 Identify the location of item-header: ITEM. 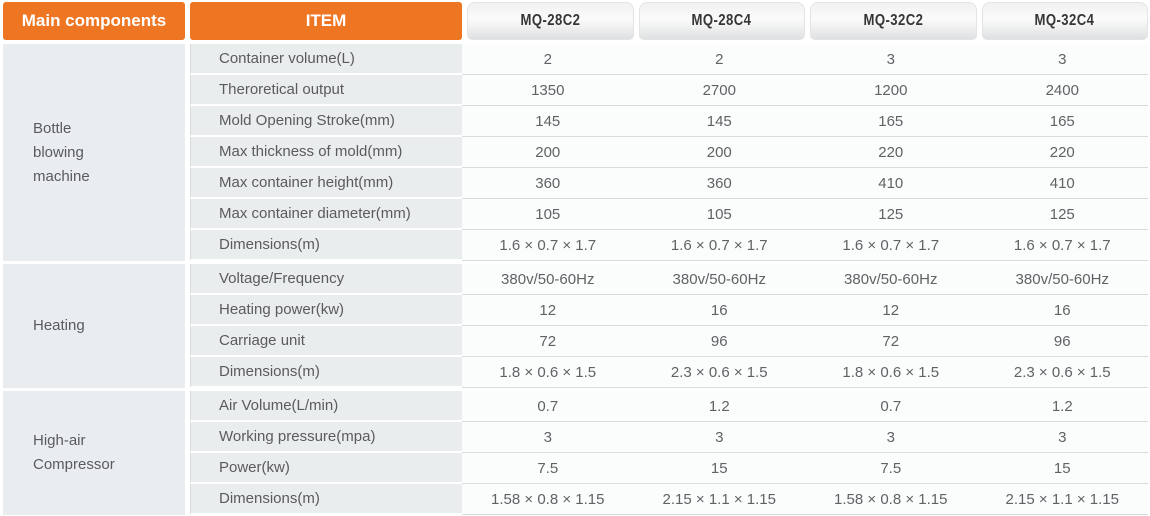
(326, 21).